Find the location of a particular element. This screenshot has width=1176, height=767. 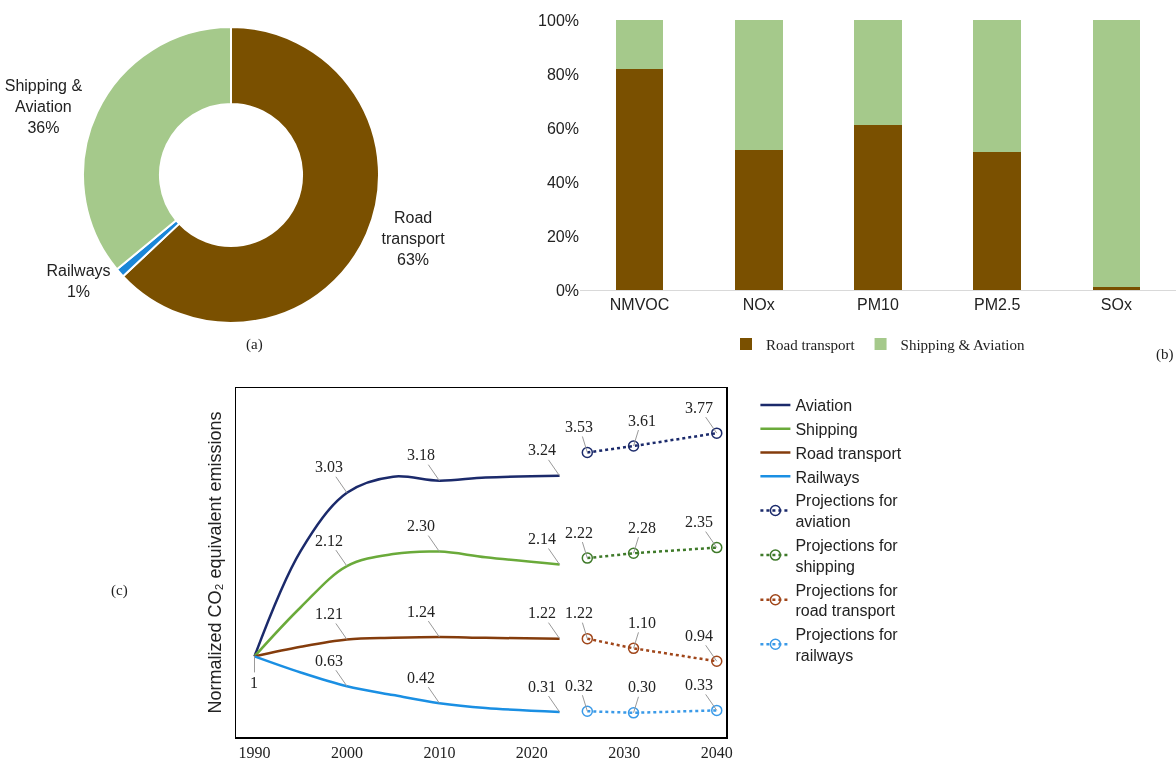

y-tick-label: 40% is located at coordinates (562, 182).